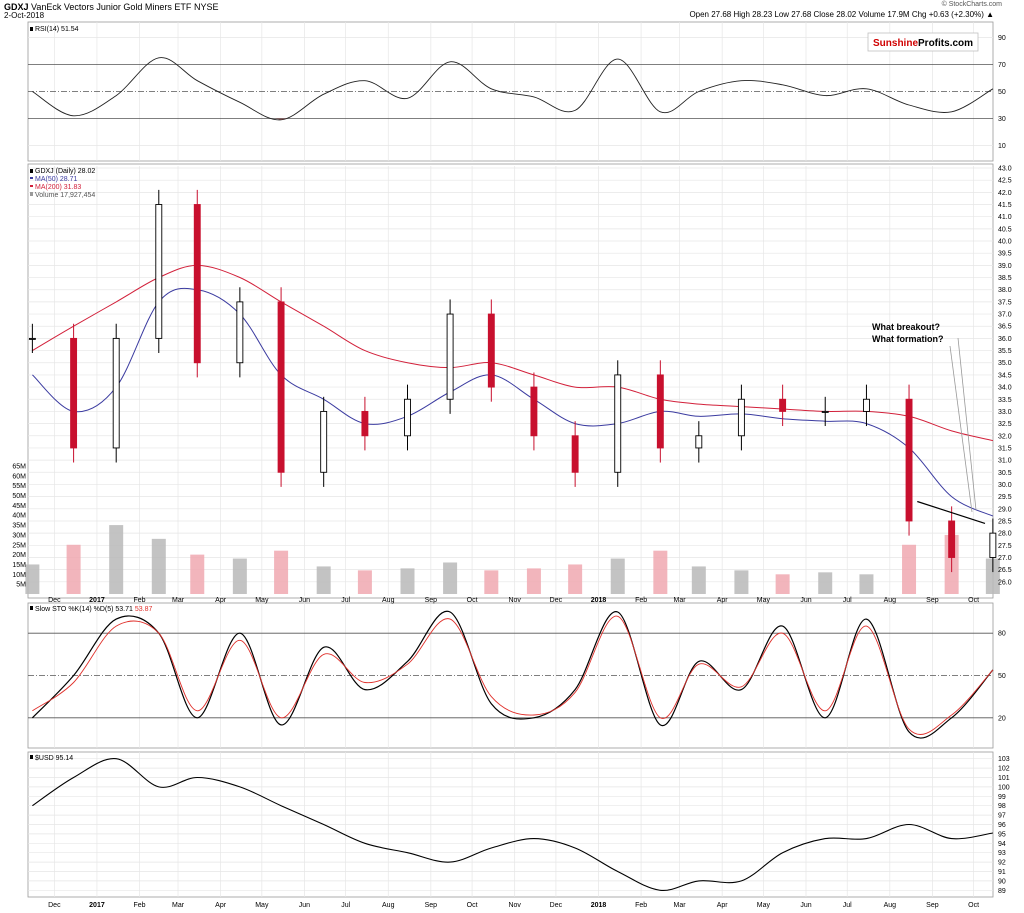  I want to click on y-tick-label: 37.5, so click(1005, 302).